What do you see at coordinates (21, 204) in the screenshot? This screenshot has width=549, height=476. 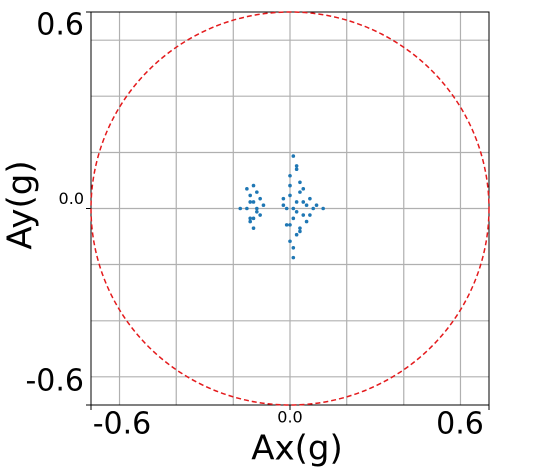 I see `y-axis-label: Ay(g)` at bounding box center [21, 204].